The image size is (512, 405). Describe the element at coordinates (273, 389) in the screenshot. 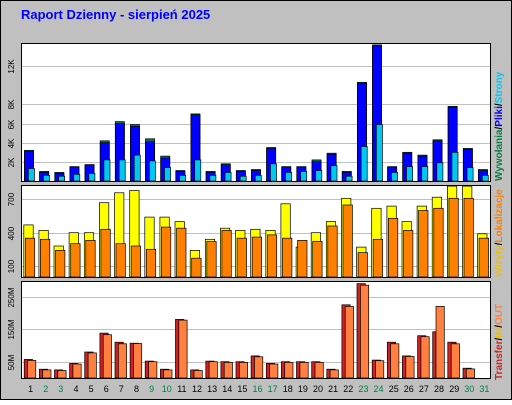

I see `x-tick-label: 17` at that location.